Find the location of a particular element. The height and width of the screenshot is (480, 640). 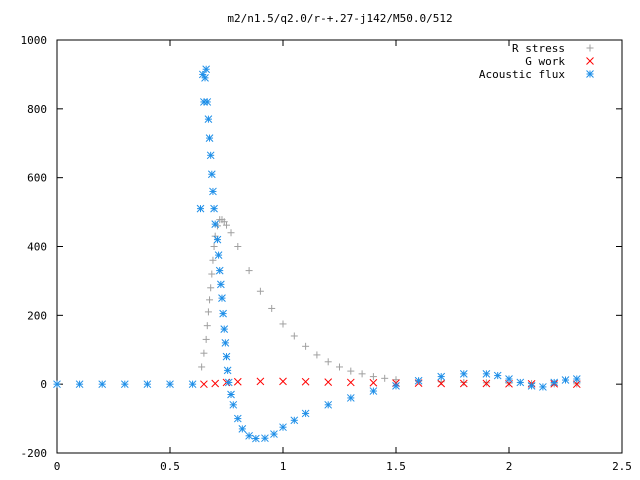

legend-marker-r-stress is located at coordinates (590, 48).